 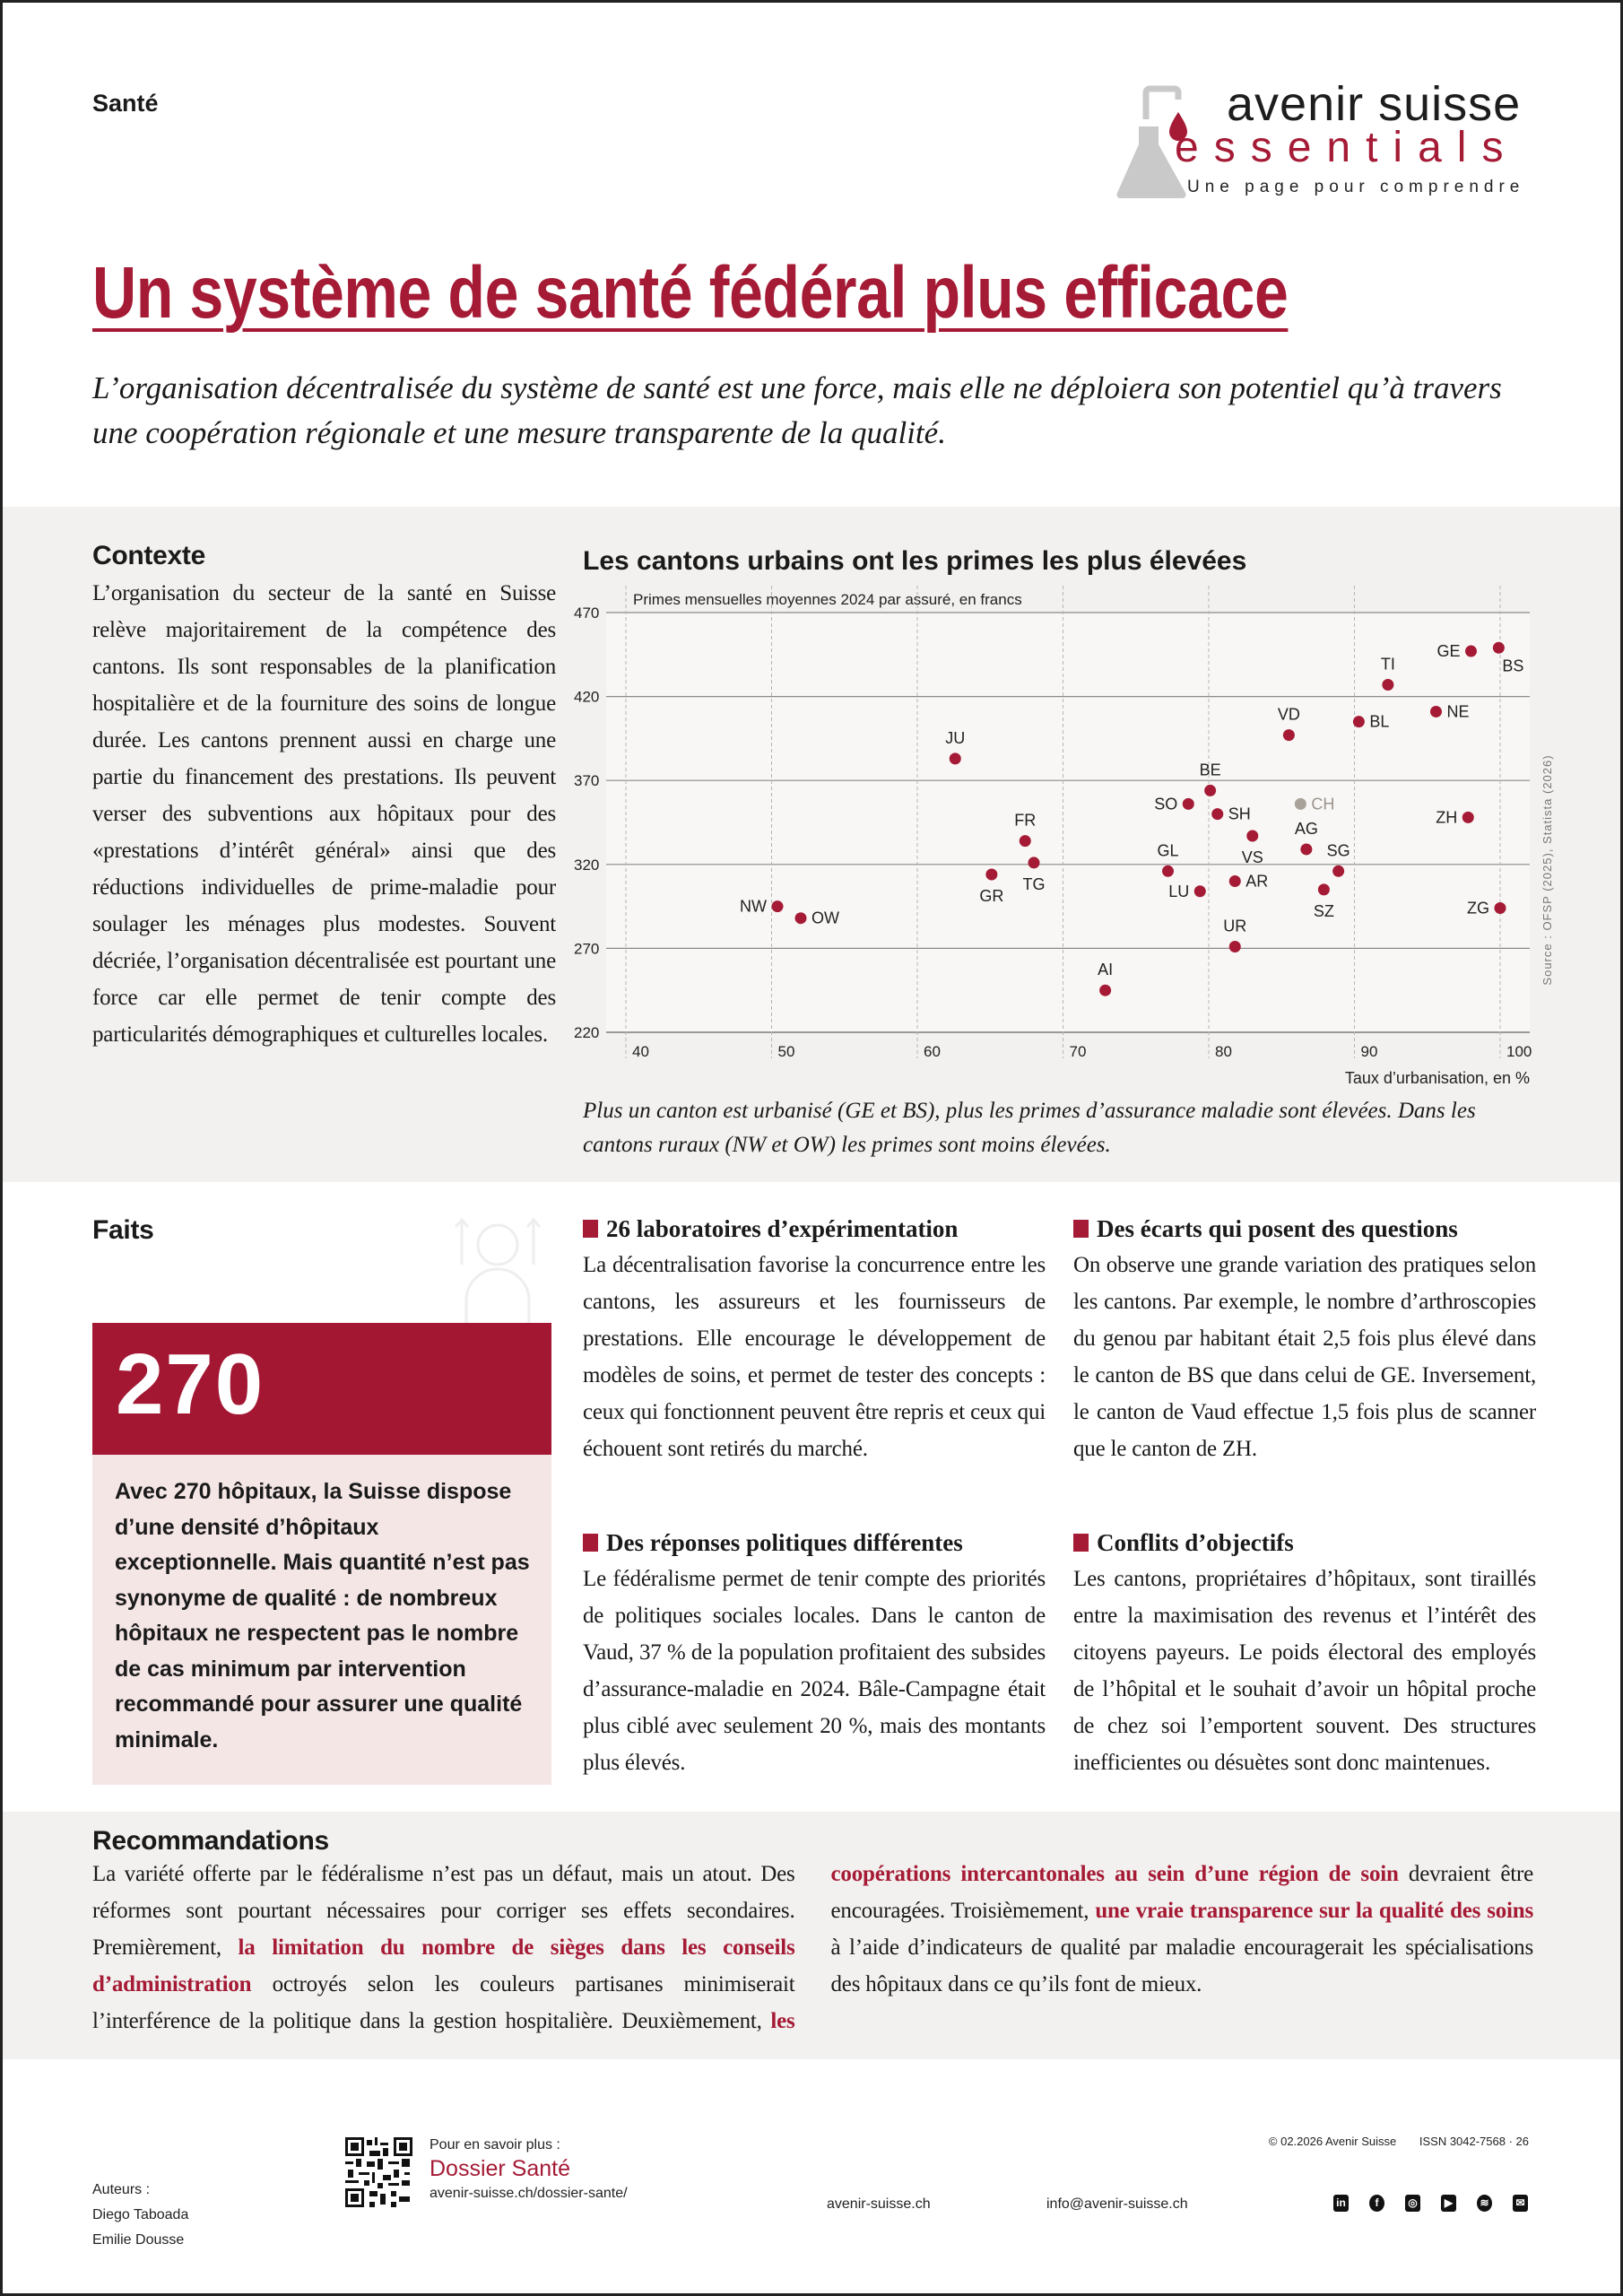 What do you see at coordinates (1547, 869) in the screenshot?
I see `chart-source: Source : OFSP (2025), Statista (2026)` at bounding box center [1547, 869].